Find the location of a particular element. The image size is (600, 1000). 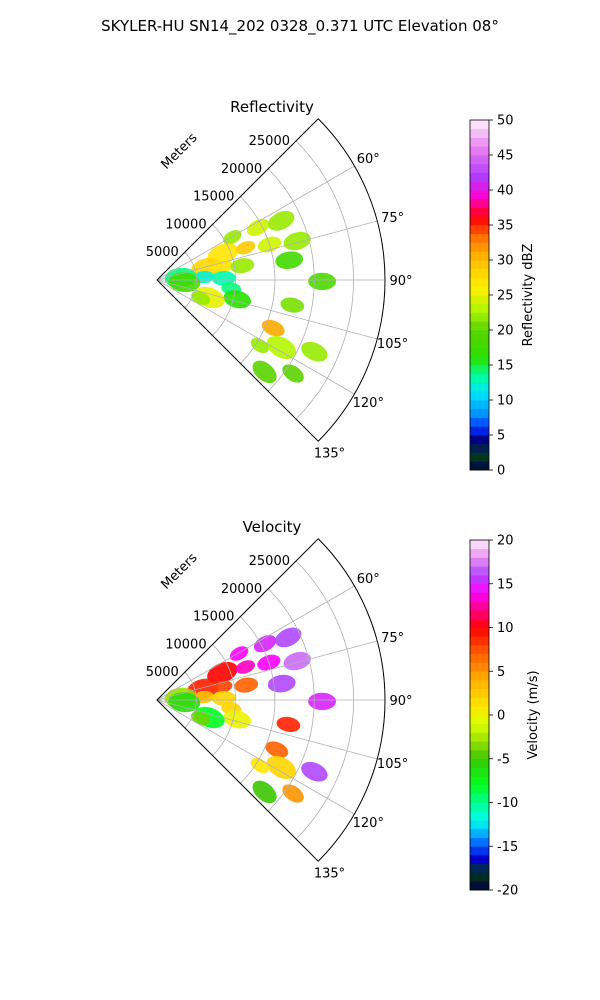

colorbar-tick-label: 25 is located at coordinates (505, 296).